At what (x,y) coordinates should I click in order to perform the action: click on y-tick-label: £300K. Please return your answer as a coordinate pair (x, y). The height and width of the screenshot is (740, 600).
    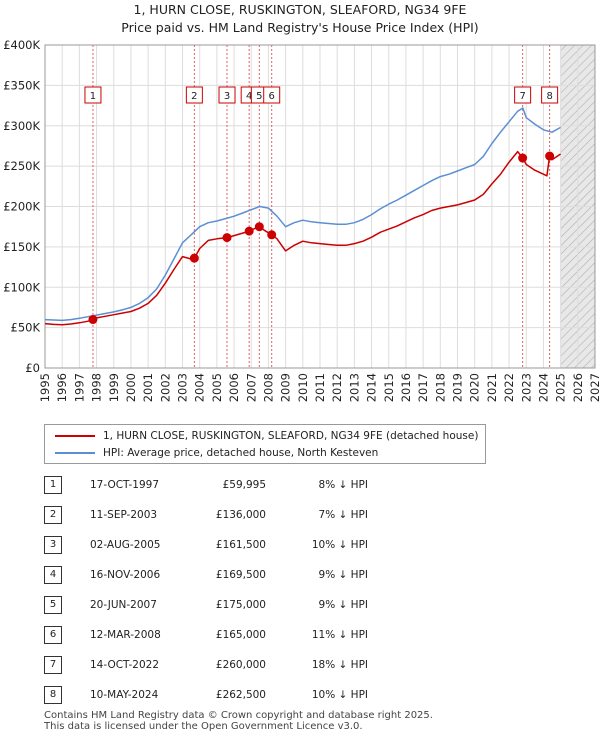
    Looking at the image, I should click on (21, 126).